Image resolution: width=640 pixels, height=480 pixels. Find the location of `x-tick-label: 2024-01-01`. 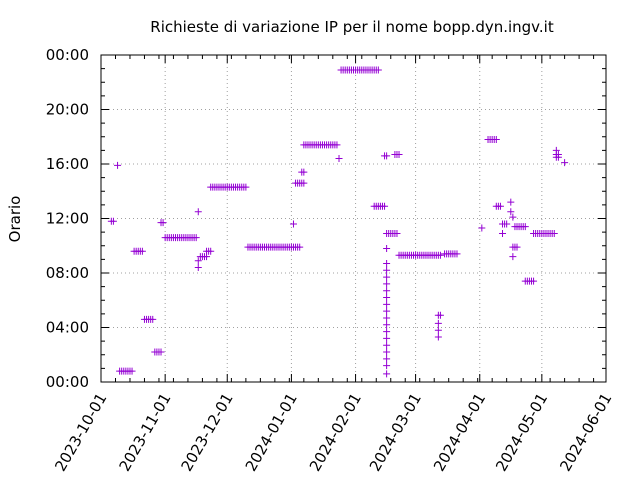

x-tick-label: 2024-01-01 is located at coordinates (271, 432).